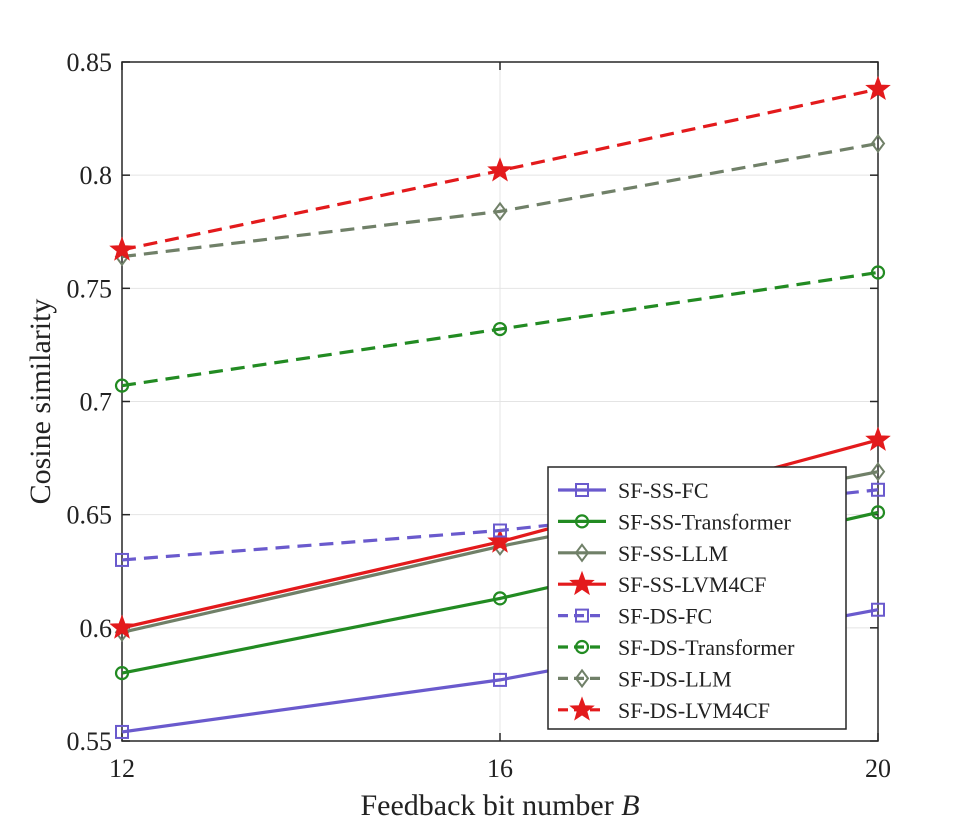 This screenshot has width=972, height=838. I want to click on x-axis-label-variable: B, so click(630, 805).